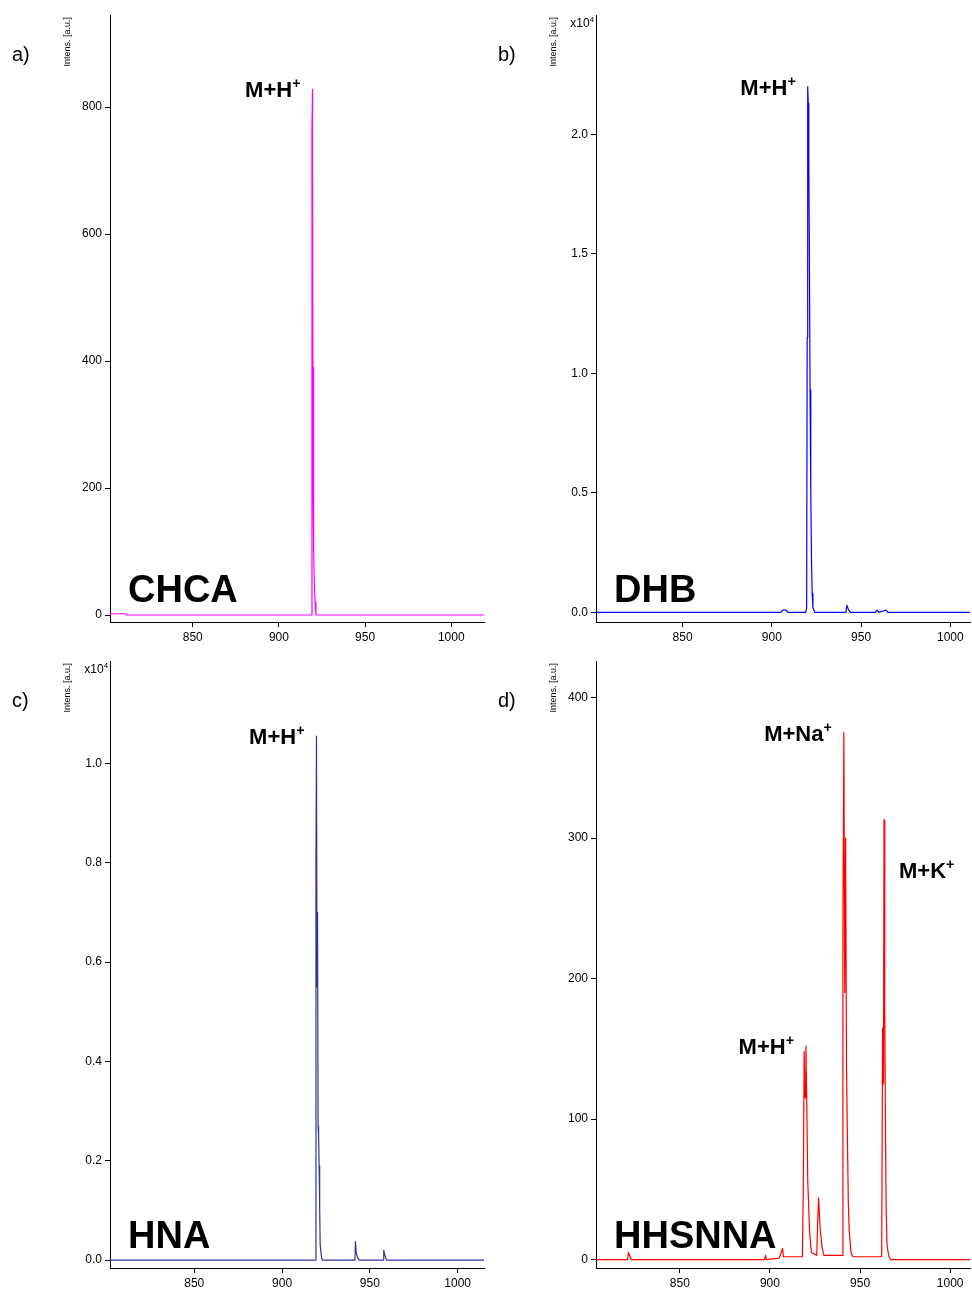 The image size is (972, 1293). Describe the element at coordinates (580, 492) in the screenshot. I see `y-tick-label: 0.5` at that location.